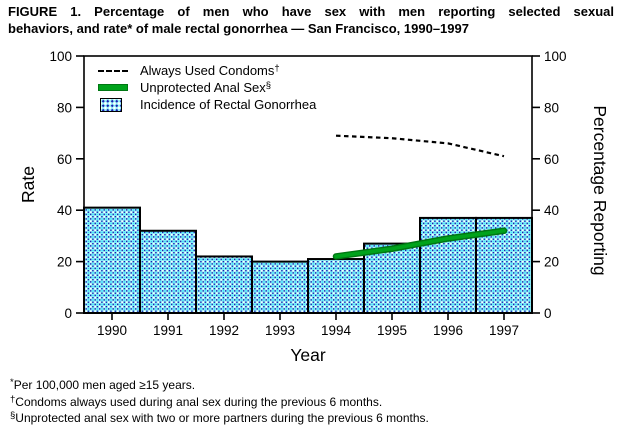 The height and width of the screenshot is (430, 623). What do you see at coordinates (168, 330) in the screenshot?
I see `x-tick-label: 1991` at bounding box center [168, 330].